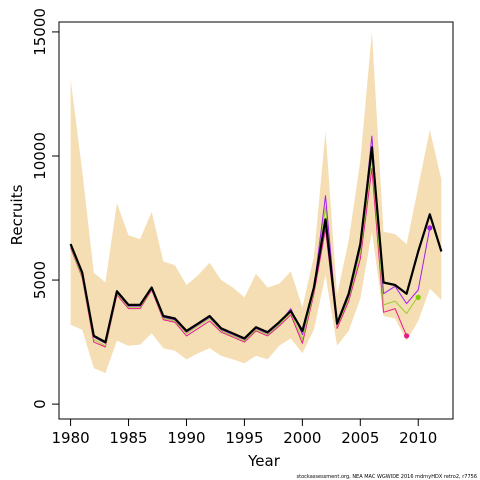 This screenshot has width=480, height=480. What do you see at coordinates (45, 208) in the screenshot?
I see `y-axis: 0 5000 10000 15000` at bounding box center [45, 208].